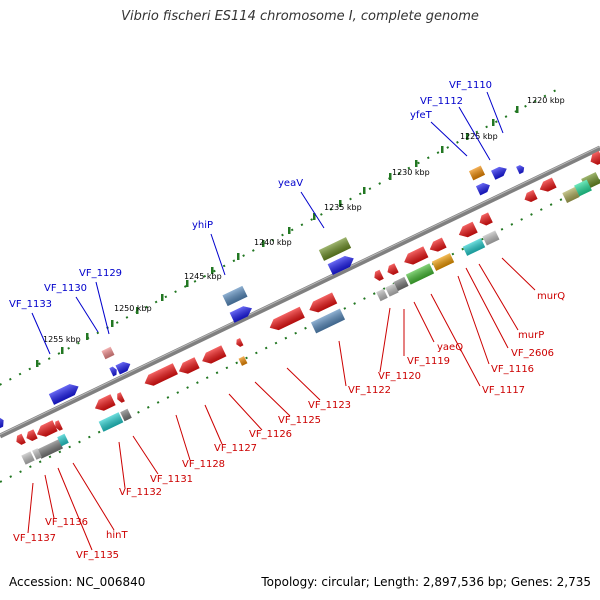 Image resolution: width=600 pixels, height=600 pixels. I want to click on gene-label: VF_1110, so click(470, 85).